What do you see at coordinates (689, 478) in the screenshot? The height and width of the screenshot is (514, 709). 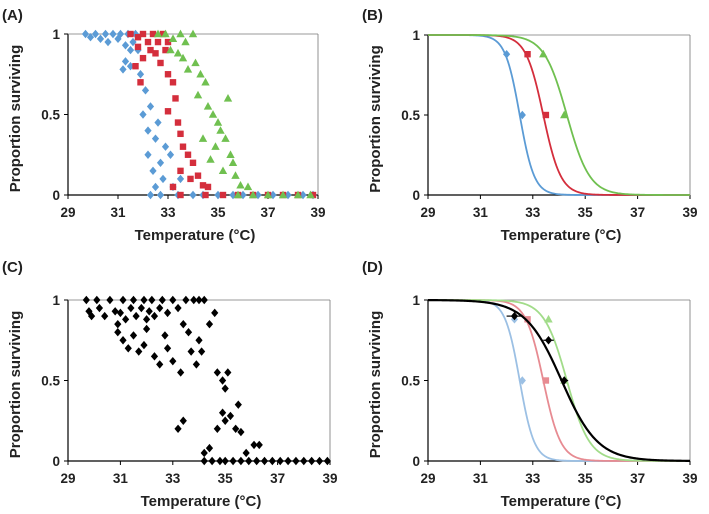 I see `x-tick-label: 39` at bounding box center [689, 478].